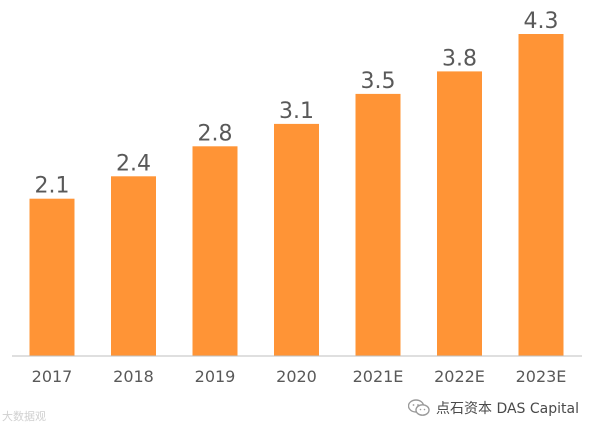 This screenshot has height=434, width=593. Describe the element at coordinates (52, 376) in the screenshot. I see `tick-label-2017: 2017` at that location.